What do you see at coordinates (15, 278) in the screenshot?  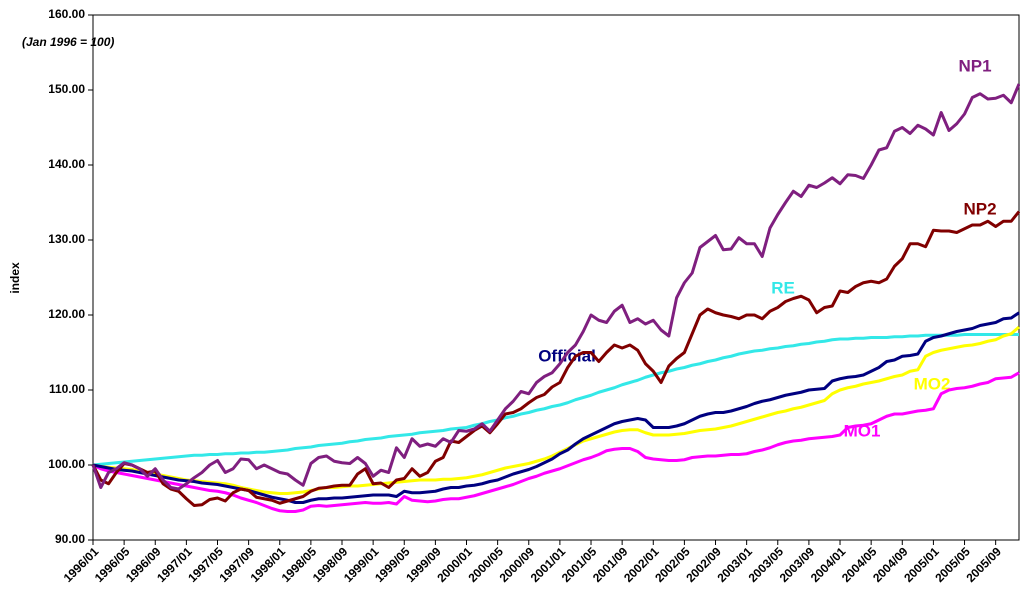 I see `y-axis-title: index` at bounding box center [15, 278].